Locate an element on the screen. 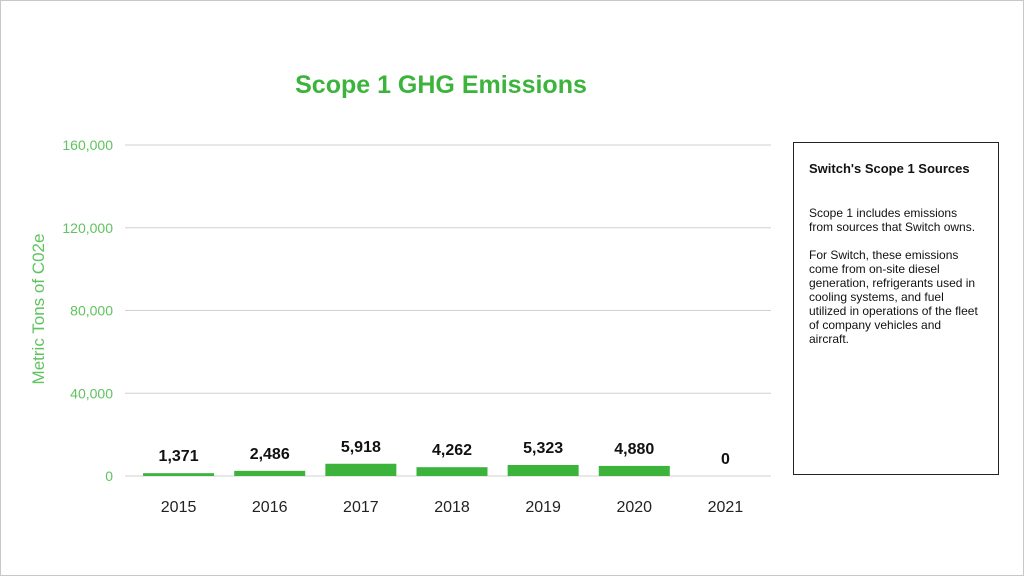 This screenshot has height=576, width=1024. y-tick-label: 0 is located at coordinates (109, 476).